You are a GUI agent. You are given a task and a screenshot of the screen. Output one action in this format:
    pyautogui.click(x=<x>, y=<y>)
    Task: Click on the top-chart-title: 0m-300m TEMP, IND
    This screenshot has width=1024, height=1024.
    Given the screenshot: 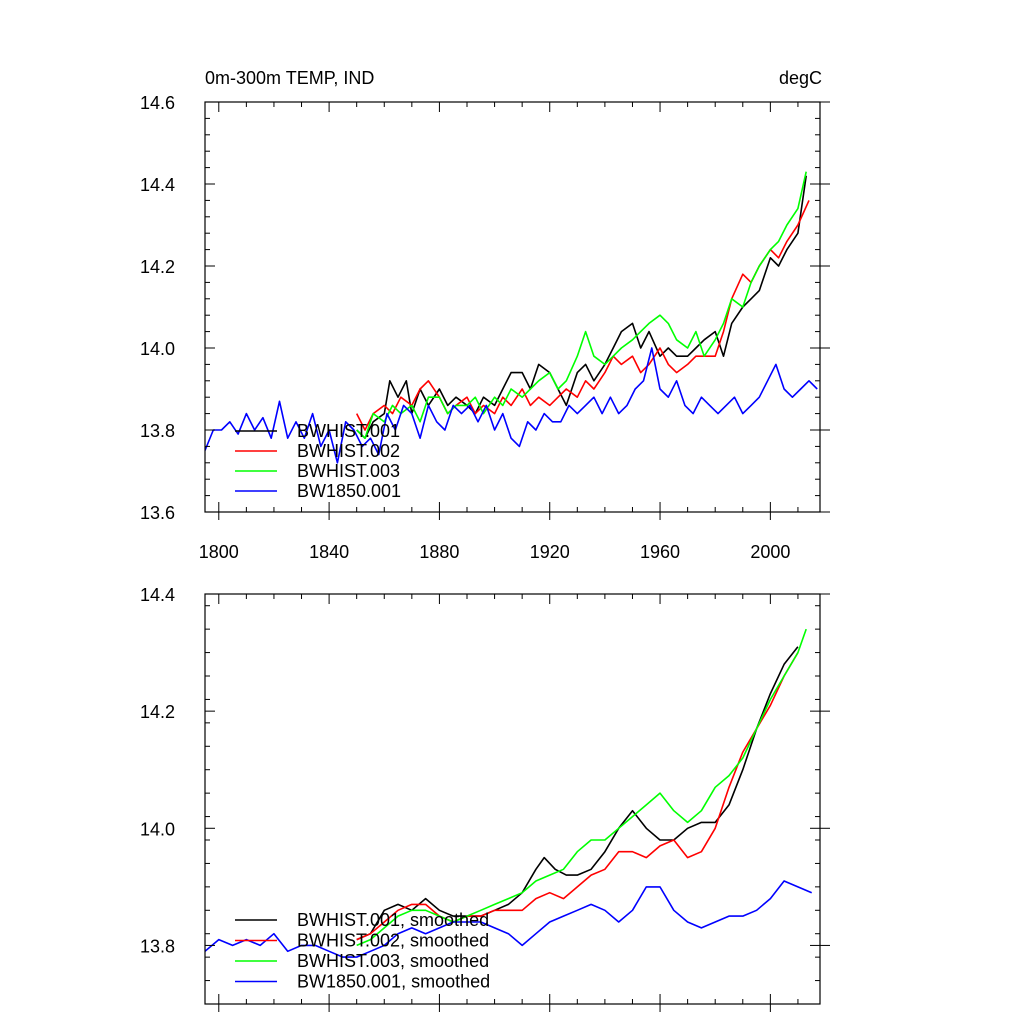 What is the action you would take?
    pyautogui.click(x=289, y=78)
    